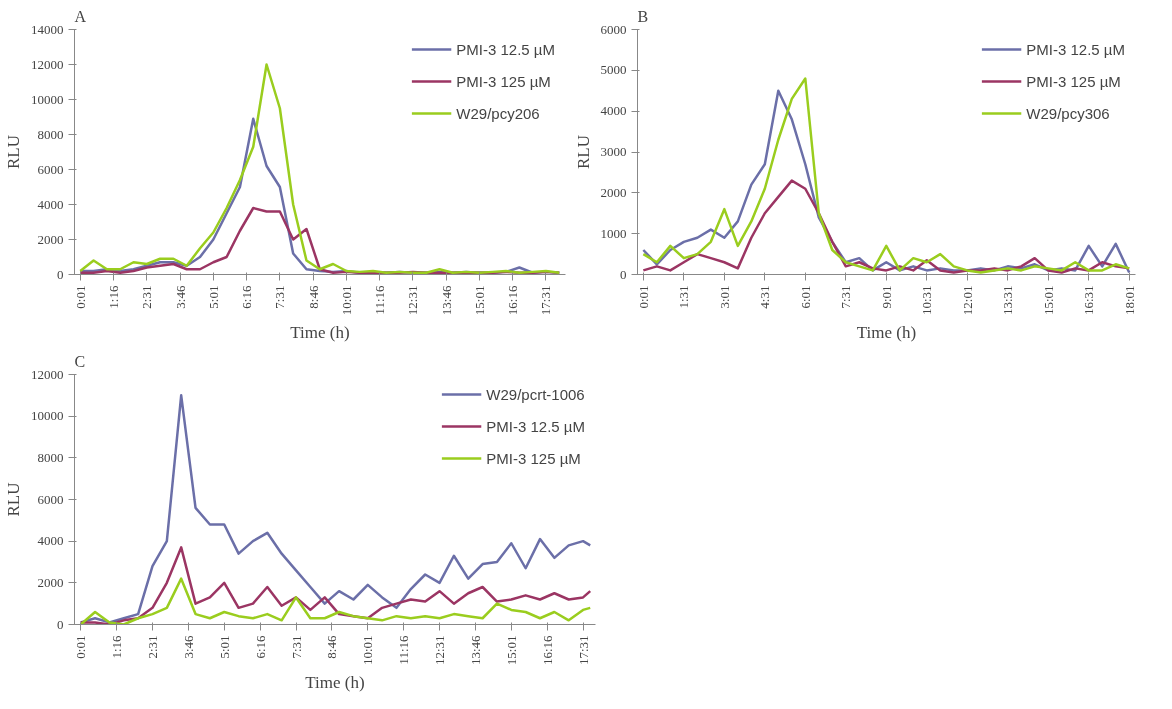 This screenshot has height=709, width=1172. I want to click on x-tick-label: 4:31, so click(765, 297).